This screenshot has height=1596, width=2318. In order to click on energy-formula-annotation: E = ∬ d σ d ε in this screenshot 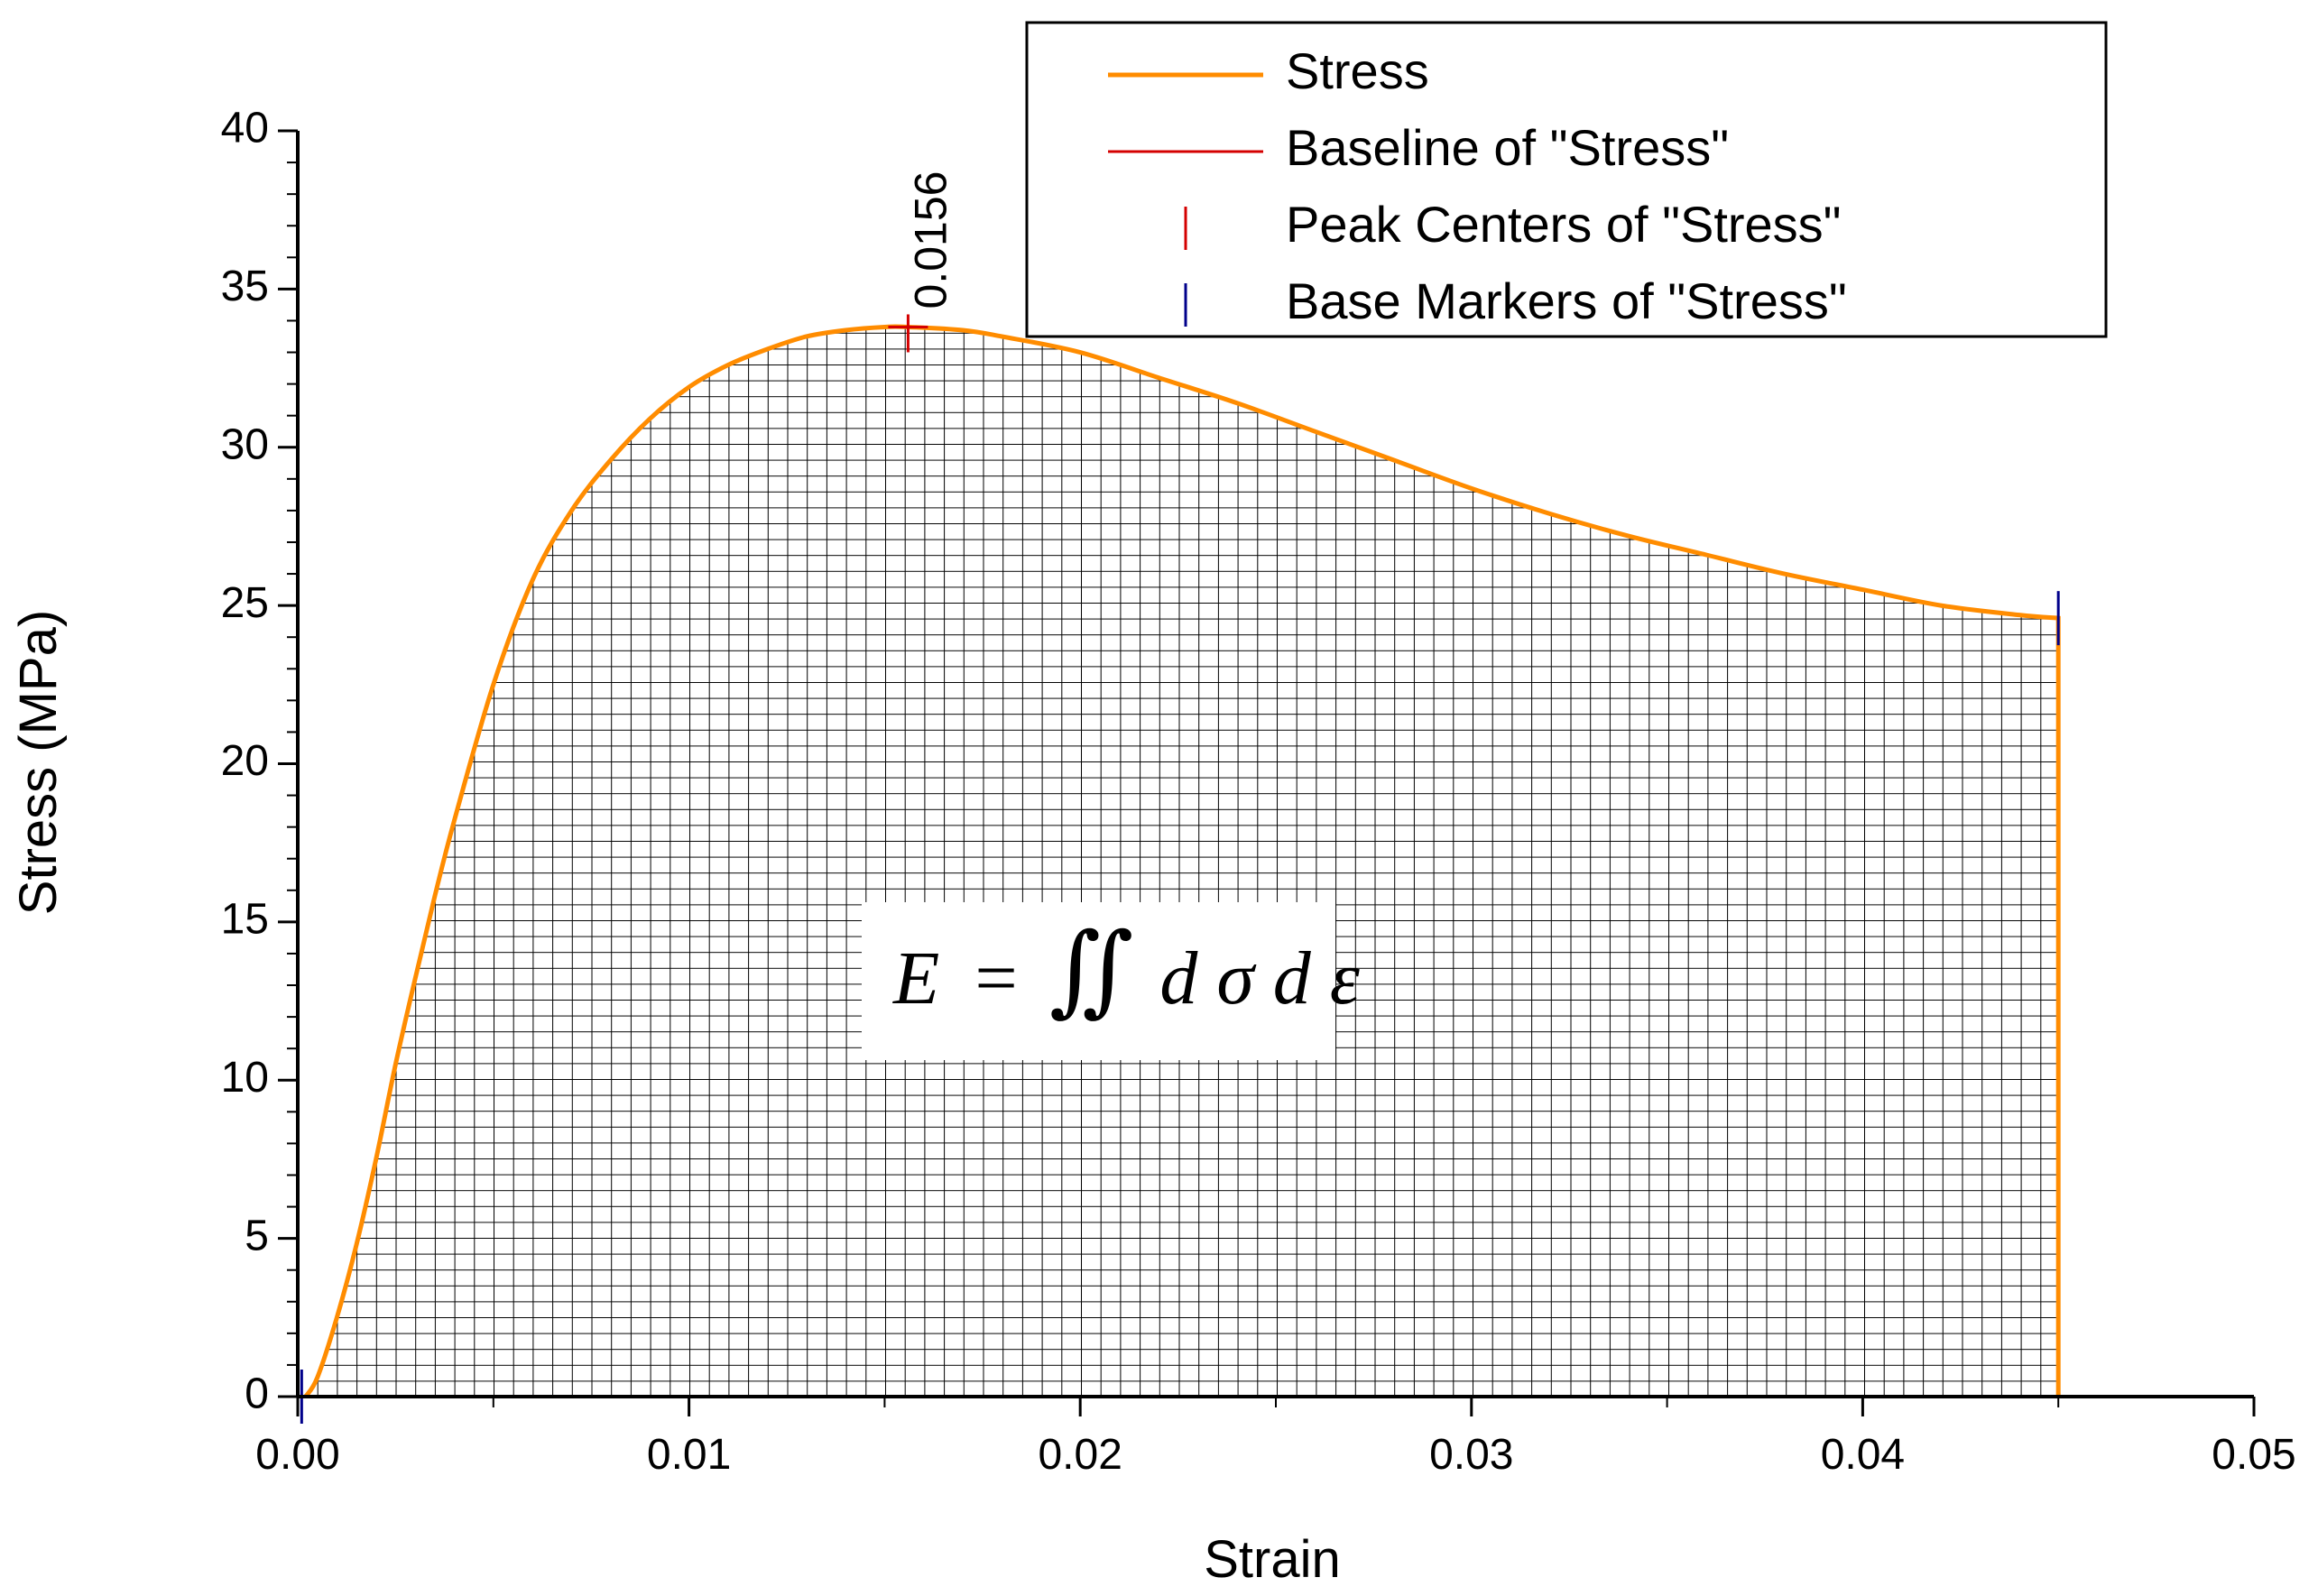, I will do `click(1111, 981)`.